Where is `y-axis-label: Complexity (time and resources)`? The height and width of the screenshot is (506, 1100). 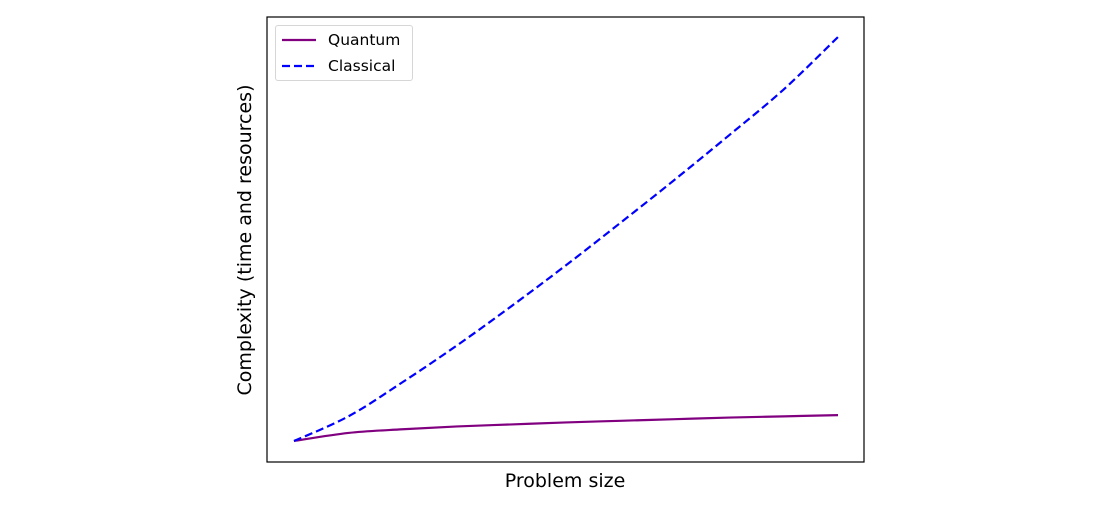 y-axis-label: Complexity (time and resources) is located at coordinates (245, 240).